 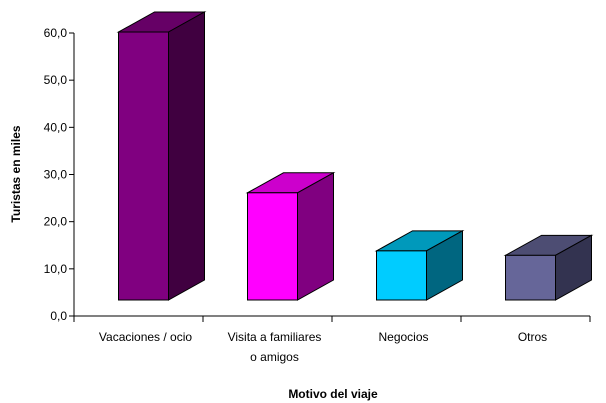 What do you see at coordinates (332, 319) in the screenshot?
I see `x-ticks` at bounding box center [332, 319].